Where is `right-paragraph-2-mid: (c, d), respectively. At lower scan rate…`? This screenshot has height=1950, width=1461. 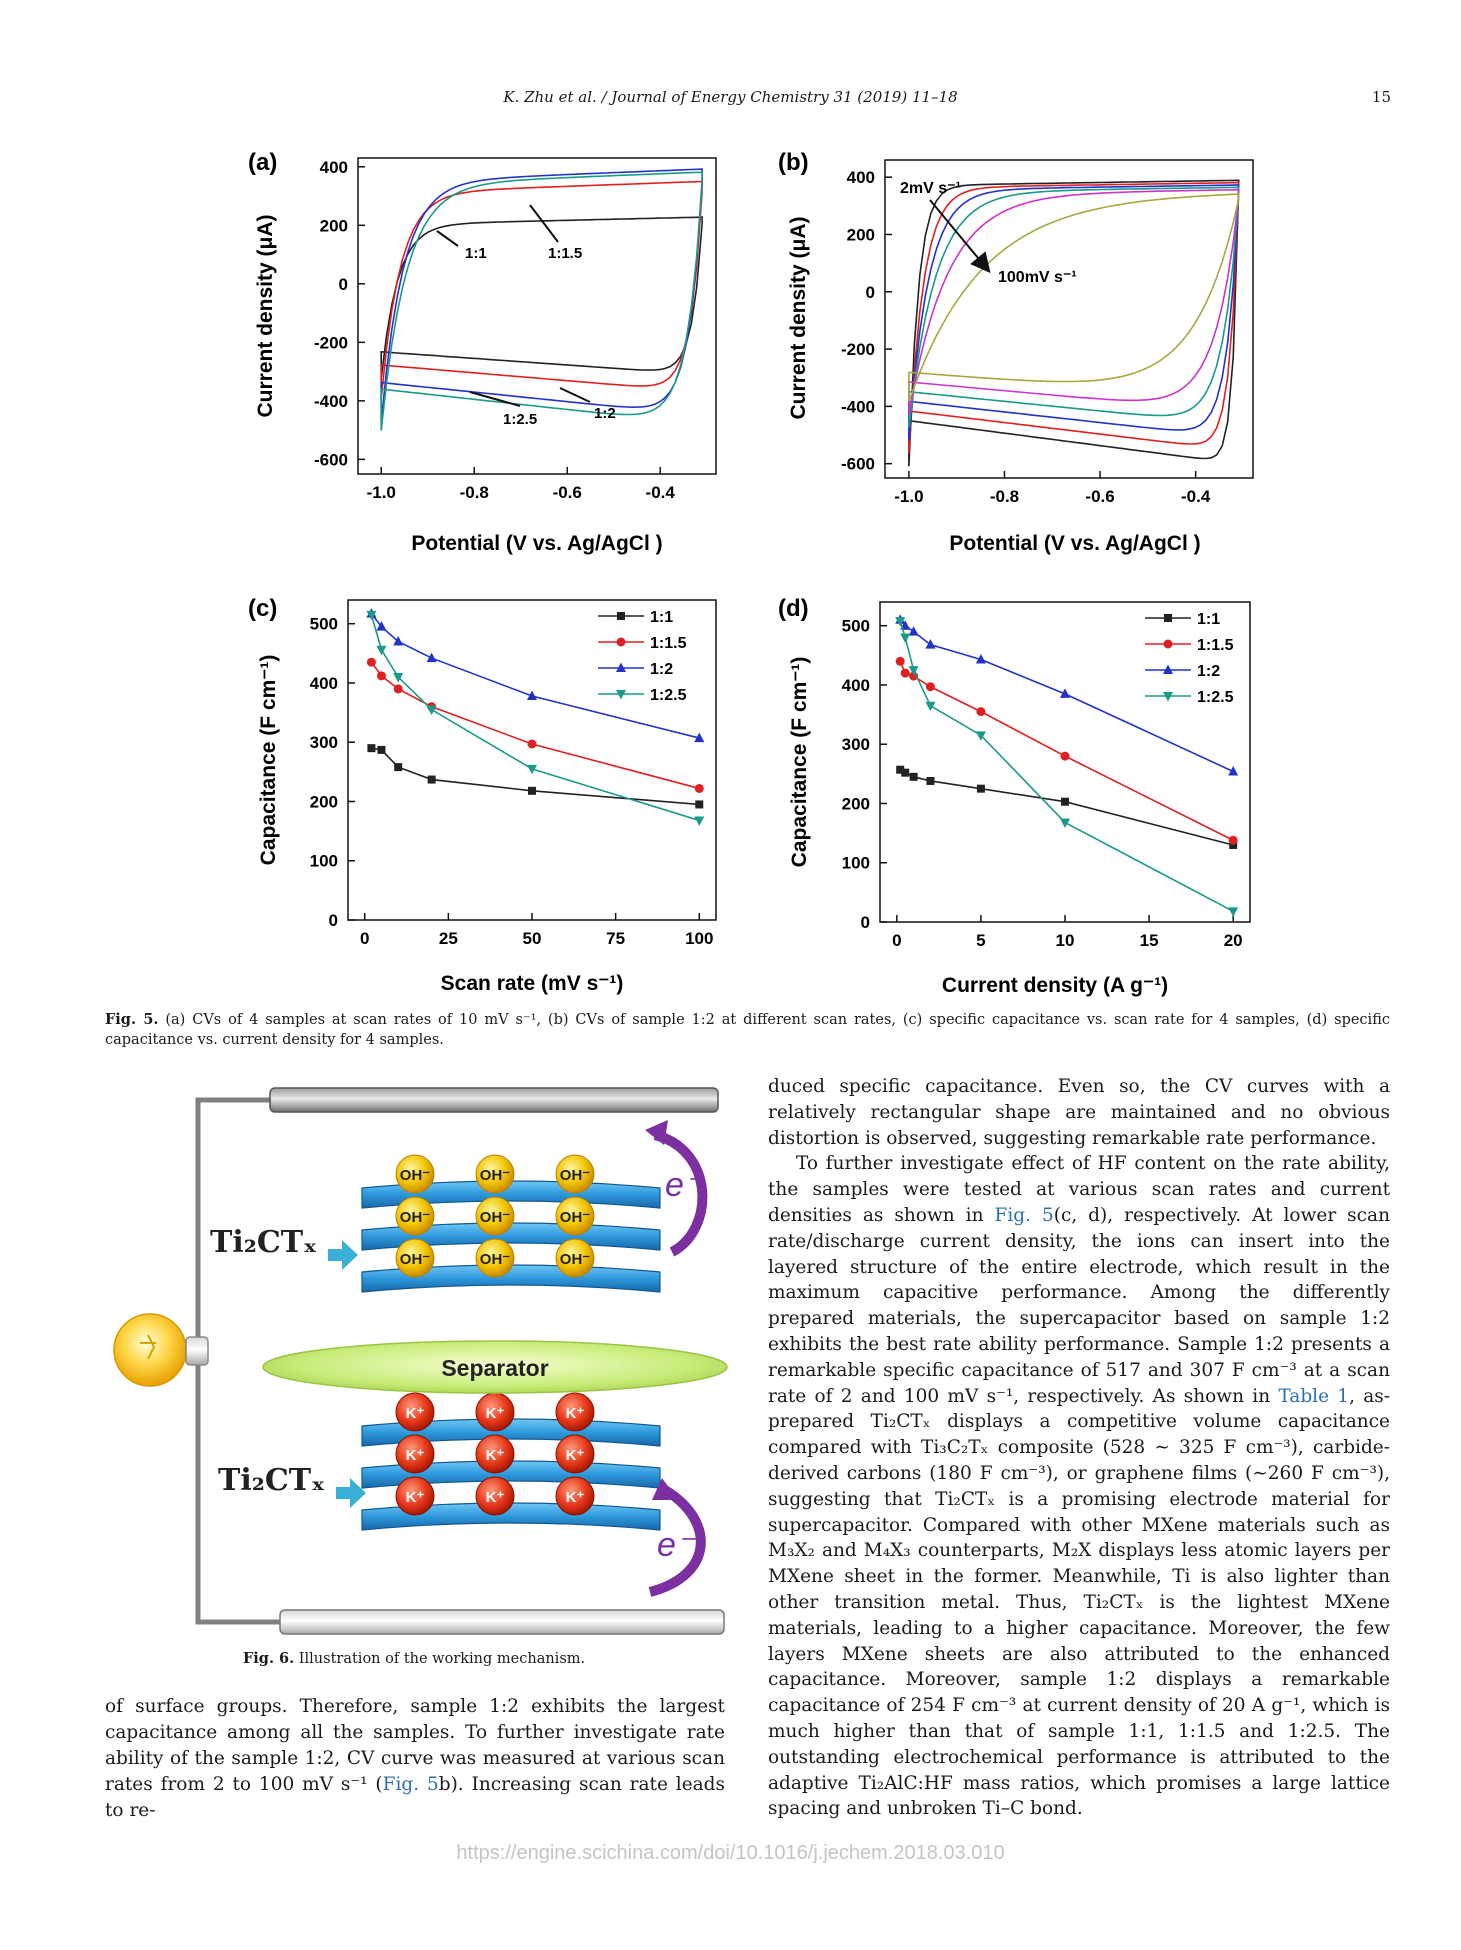 right-paragraph-2-mid: (c, d), respectively. At lower scan rate… is located at coordinates (1079, 1305).